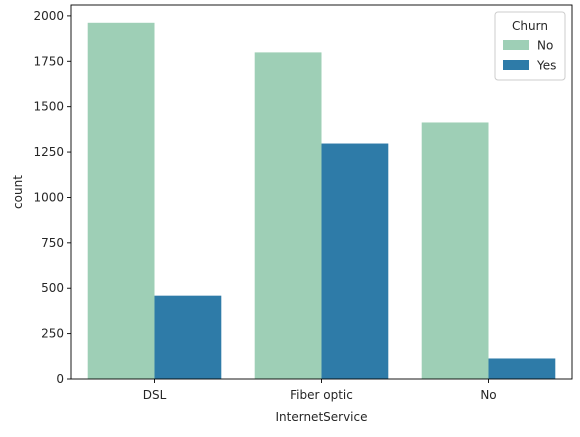 This screenshot has height=437, width=580. Describe the element at coordinates (522, 368) in the screenshot. I see `bar-no-yes` at that location.